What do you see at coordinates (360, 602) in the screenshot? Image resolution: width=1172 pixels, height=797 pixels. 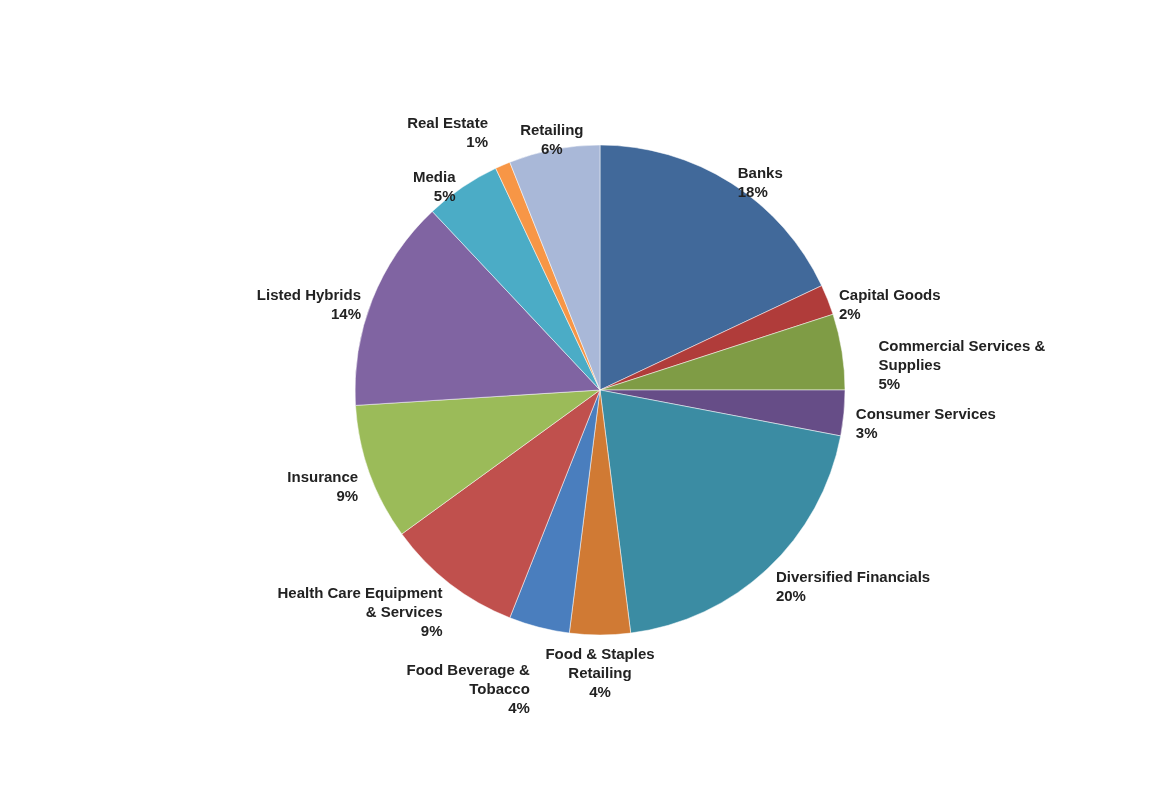 I see `slice-label: Health Care Equipment & Services` at bounding box center [360, 602].